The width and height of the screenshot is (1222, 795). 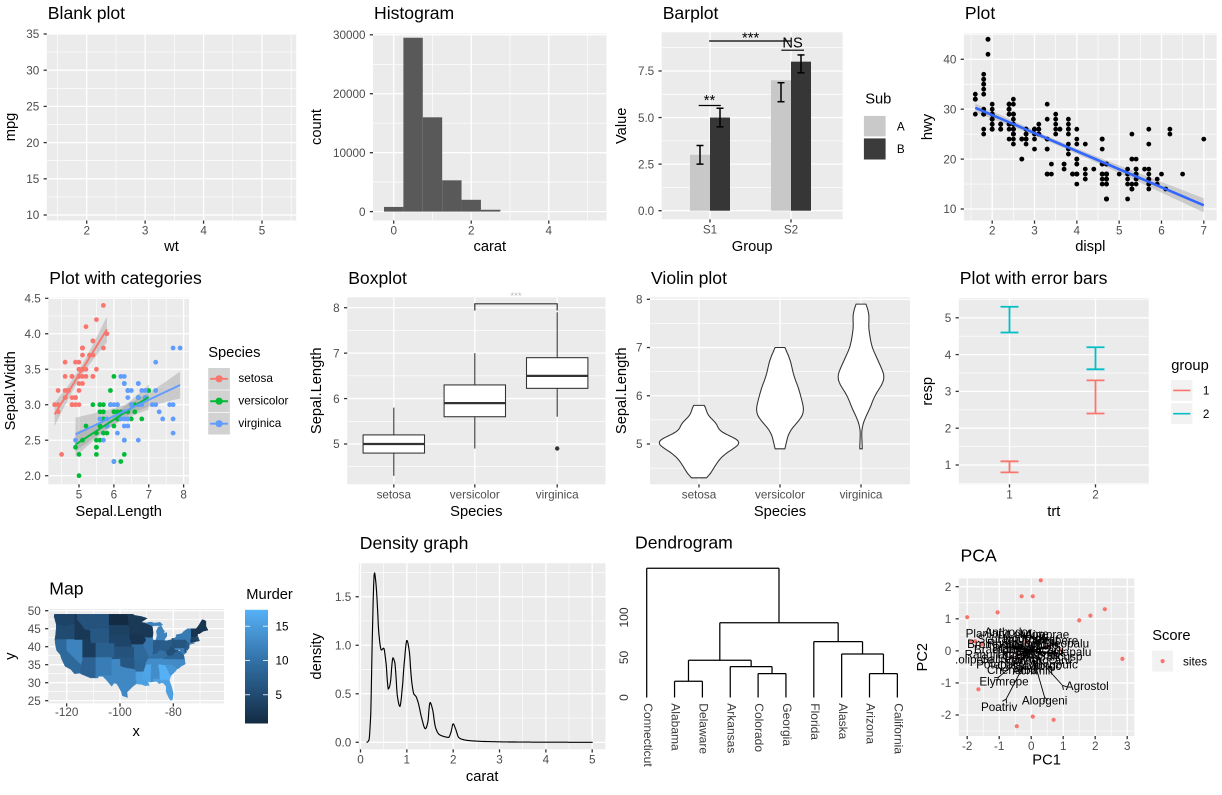 I want to click on svg-text: Sub, so click(x=878, y=99).